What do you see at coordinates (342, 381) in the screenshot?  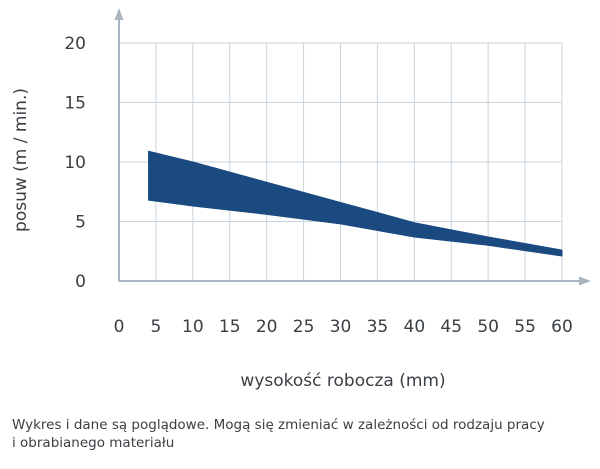 I see `x-axis-title: wysokość robocza (mm)` at bounding box center [342, 381].